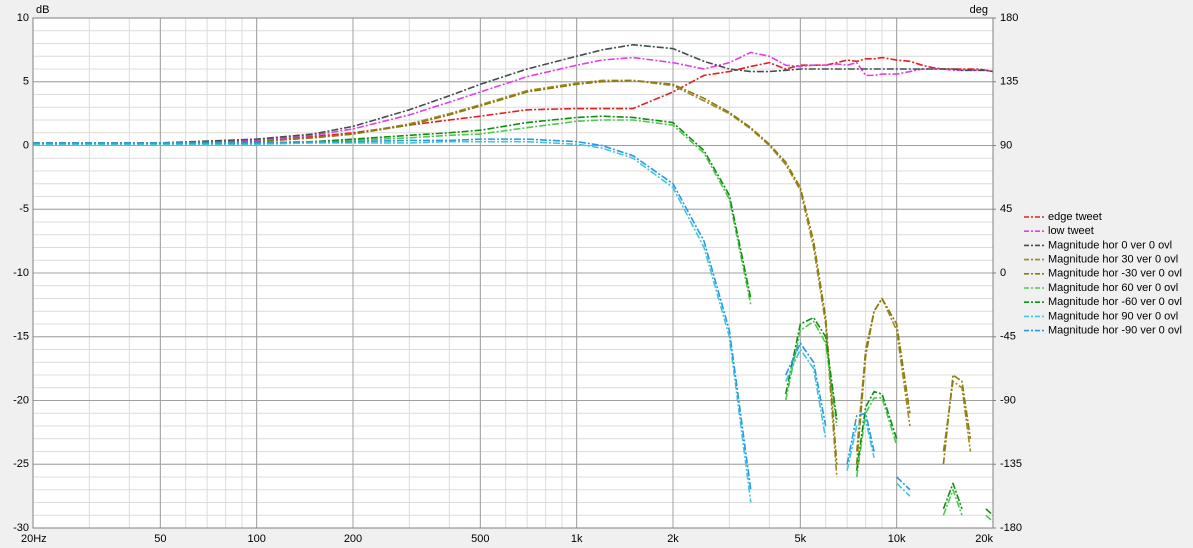 This screenshot has width=1193, height=548. I want to click on y2-axis-label: deg, so click(979, 10).